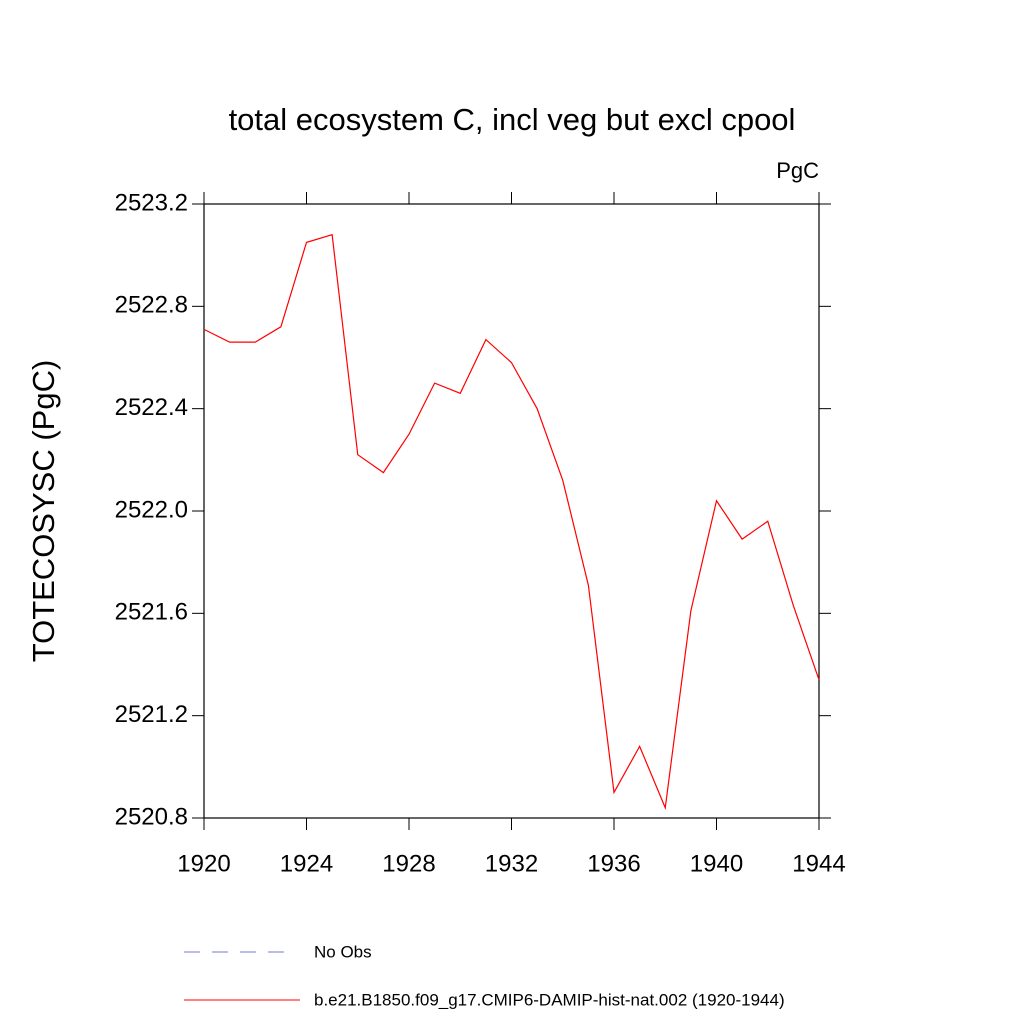 The width and height of the screenshot is (1024, 1024). Describe the element at coordinates (511, 863) in the screenshot. I see `x-tick-label: 1932` at that location.